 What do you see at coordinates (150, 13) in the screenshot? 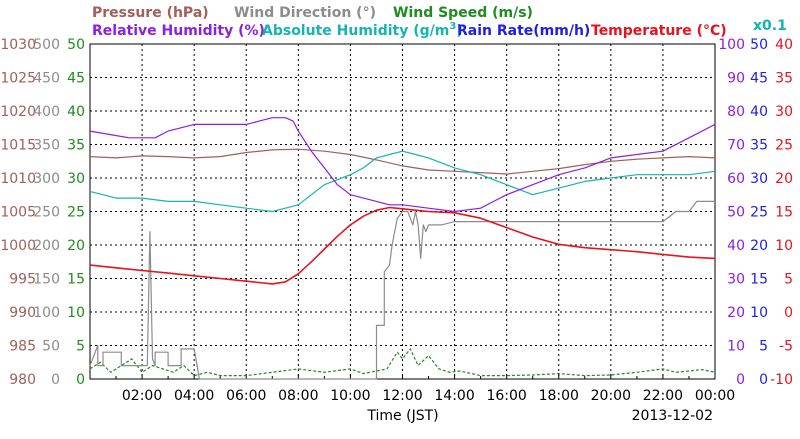
I see `pressure-legend: Pressure (hPa)` at bounding box center [150, 13].